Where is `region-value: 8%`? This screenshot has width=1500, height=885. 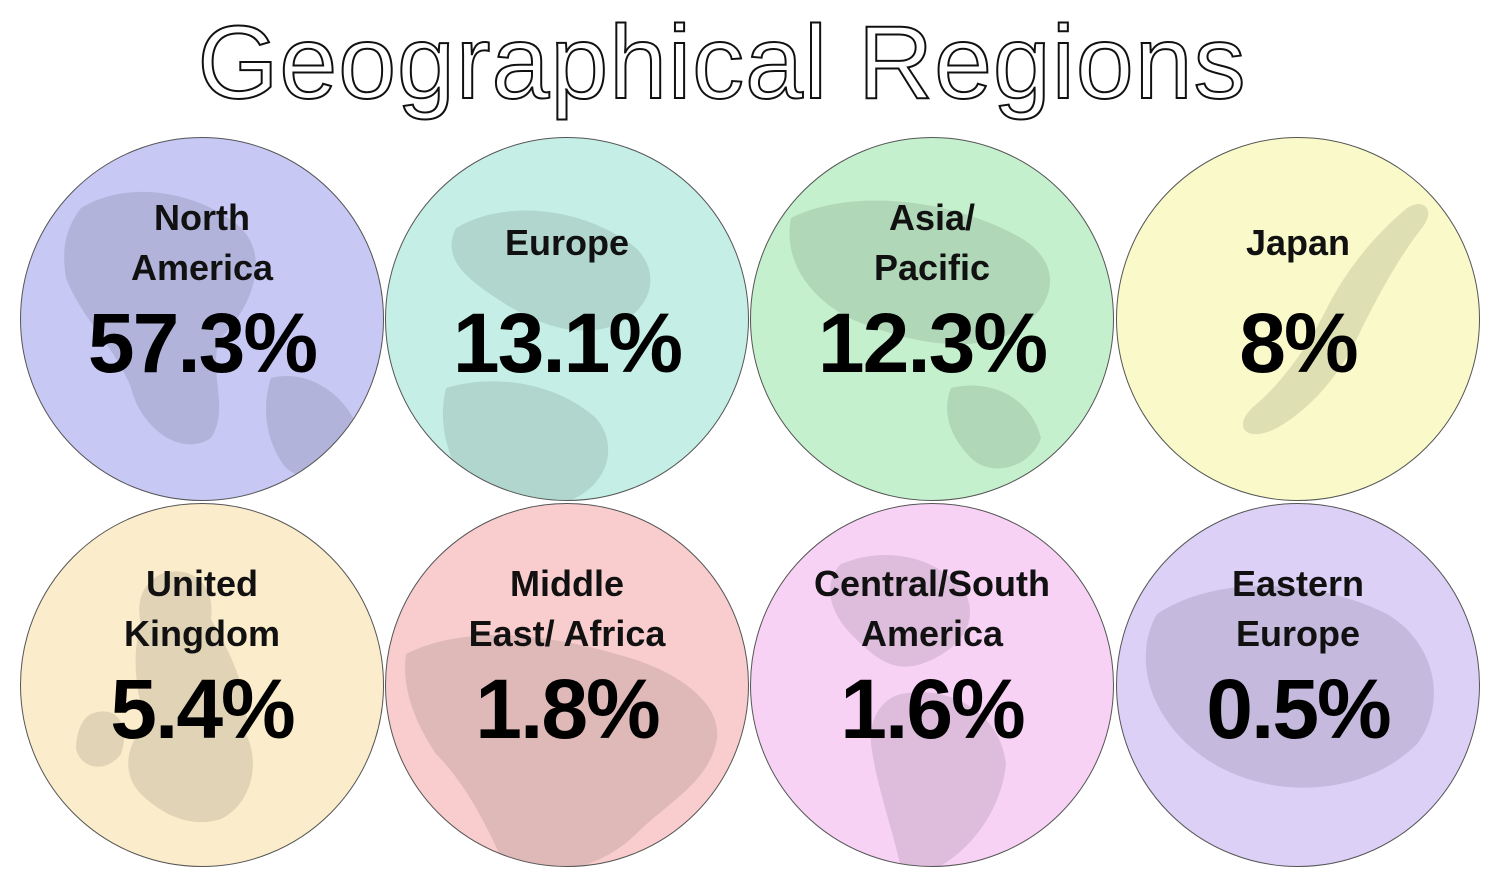
region-value: 8% is located at coordinates (1298, 343).